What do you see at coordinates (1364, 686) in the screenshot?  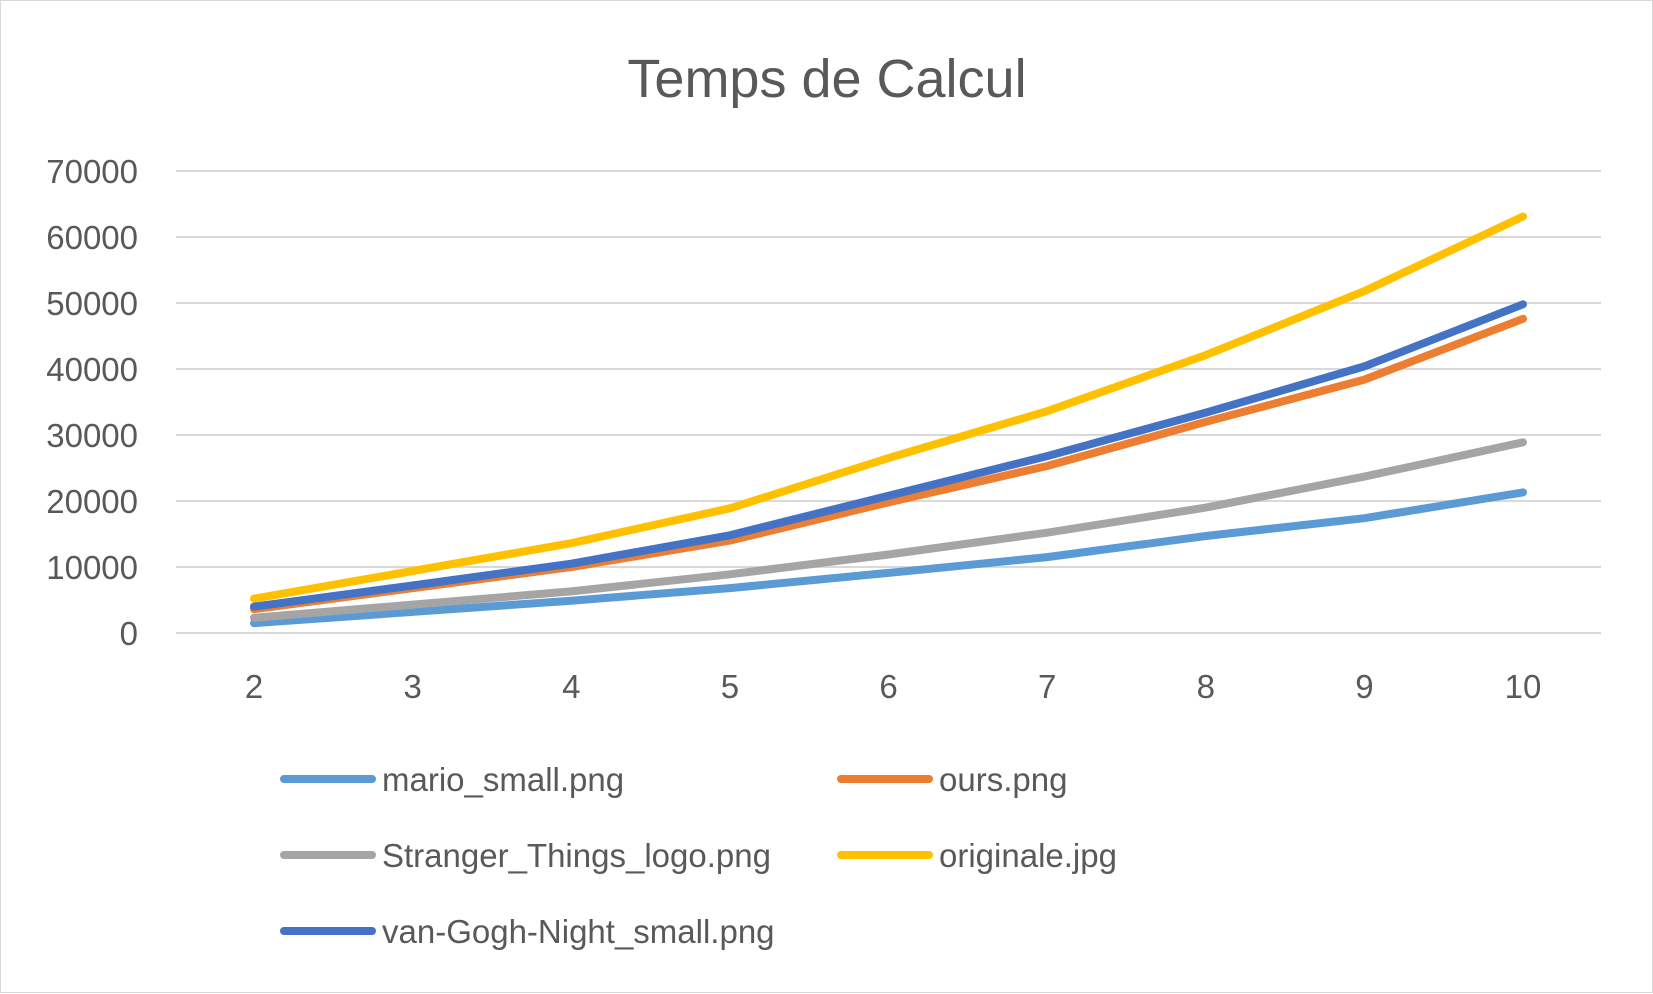 I see `x-tick-label: 9` at bounding box center [1364, 686].